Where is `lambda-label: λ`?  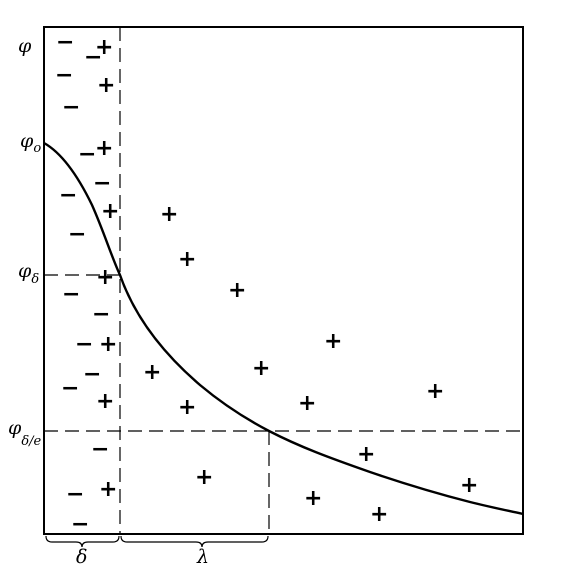 lambda-label: λ is located at coordinates (202, 556).